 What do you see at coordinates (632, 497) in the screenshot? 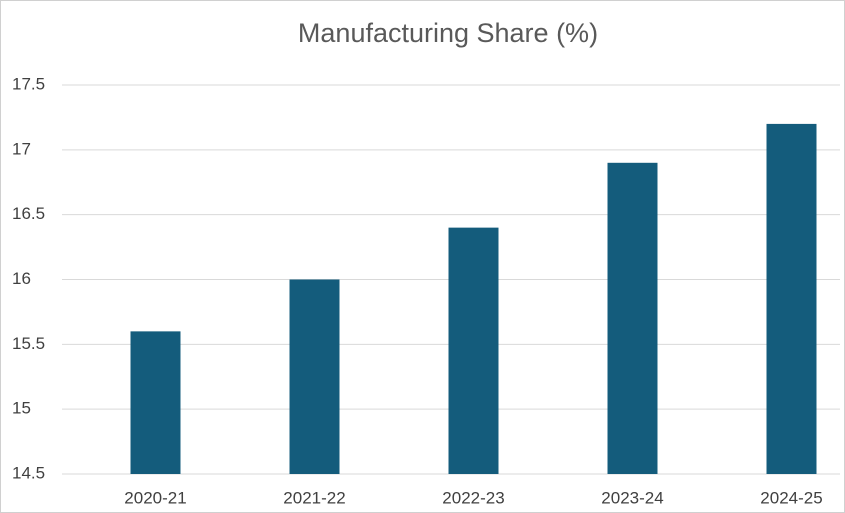
I see `x-tick-label: 2023-24` at bounding box center [632, 497].